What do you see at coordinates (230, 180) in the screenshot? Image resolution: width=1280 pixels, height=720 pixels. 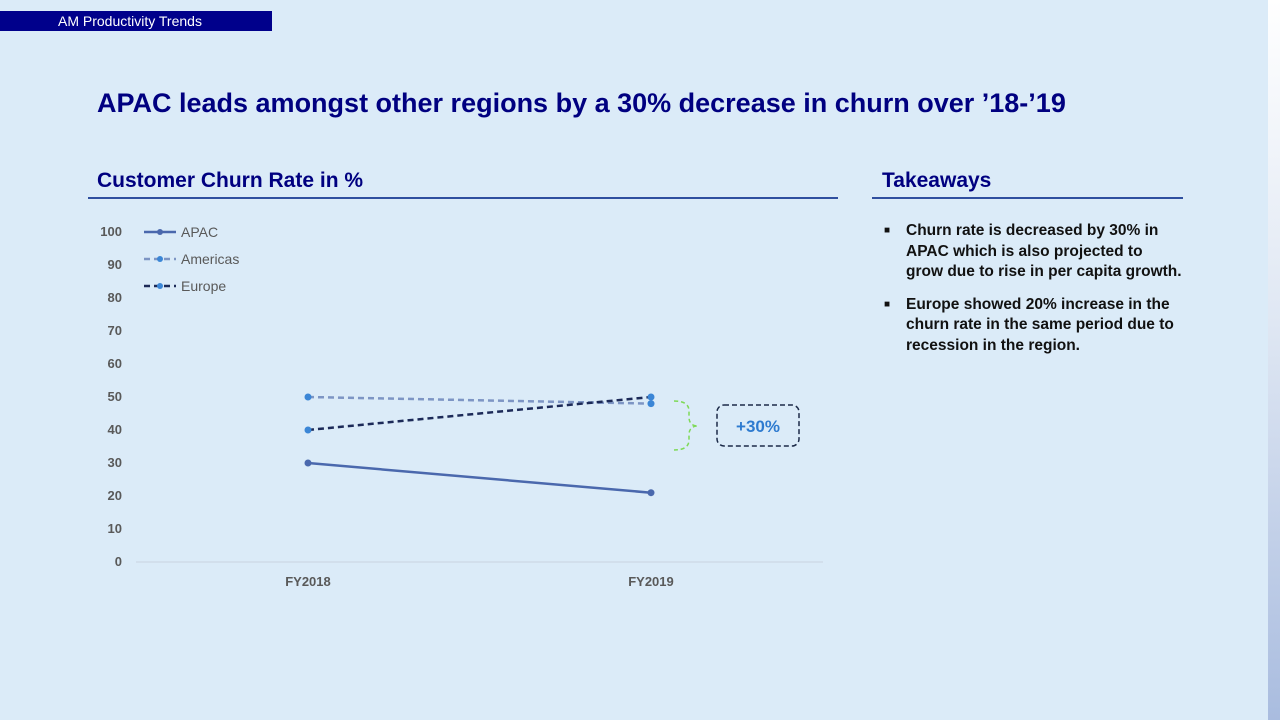 I see `chart-section-title: Customer Churn Rate in %` at bounding box center [230, 180].